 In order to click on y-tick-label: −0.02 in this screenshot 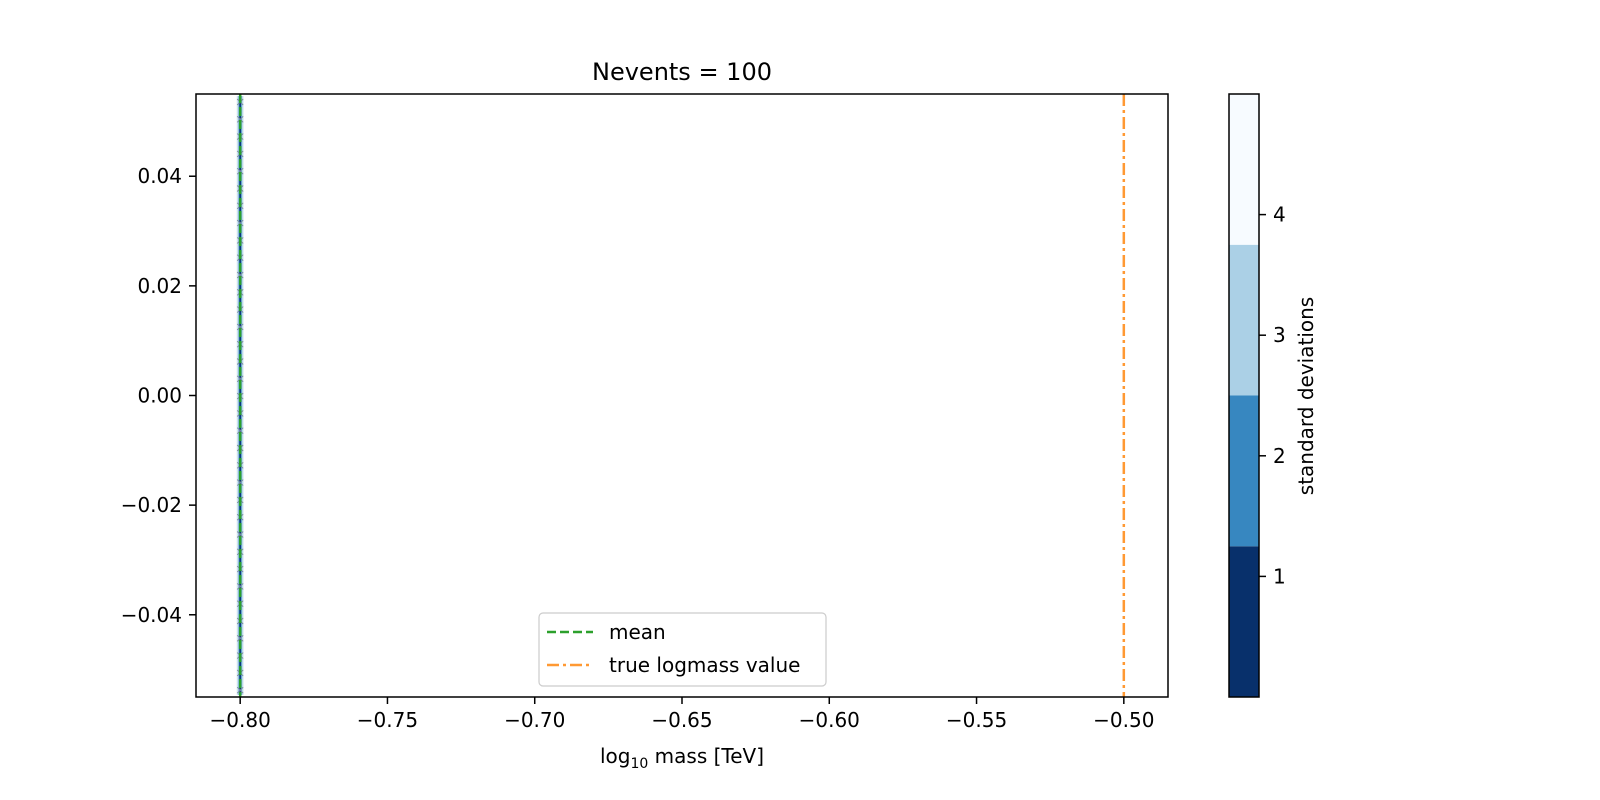, I will do `click(151, 505)`.